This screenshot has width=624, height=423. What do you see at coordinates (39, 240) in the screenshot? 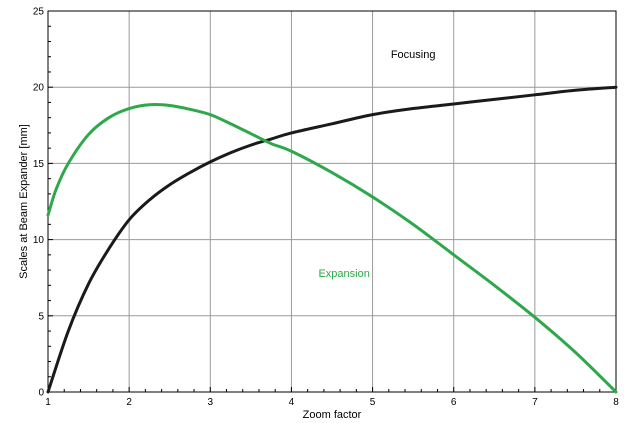
I see `y-tick-label: 10` at bounding box center [39, 240].